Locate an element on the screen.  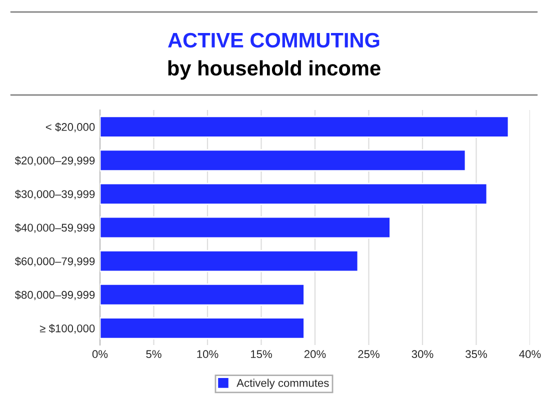
x-tick-label: 25% is located at coordinates (369, 354).